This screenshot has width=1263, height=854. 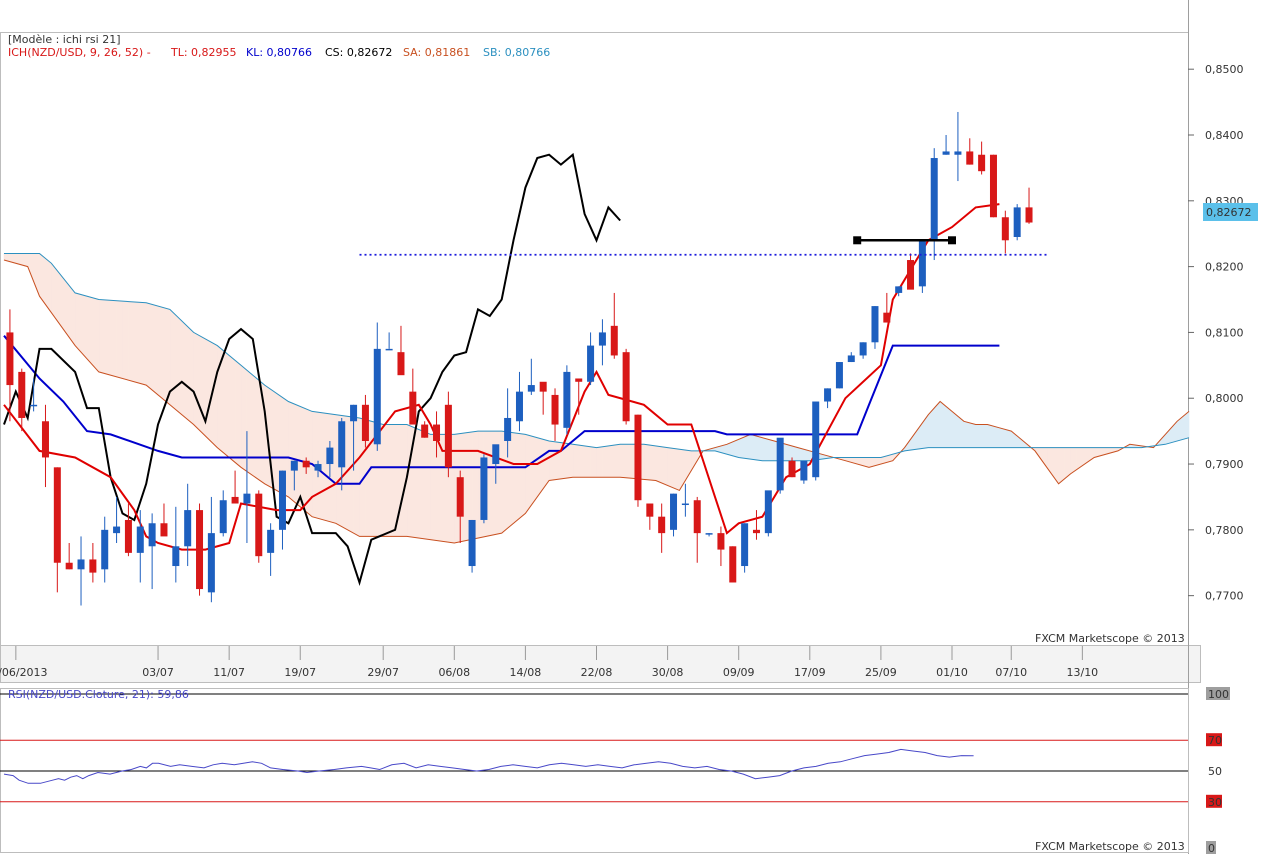 I want to click on y-tick-label: 0,8500, so click(x=1224, y=69).